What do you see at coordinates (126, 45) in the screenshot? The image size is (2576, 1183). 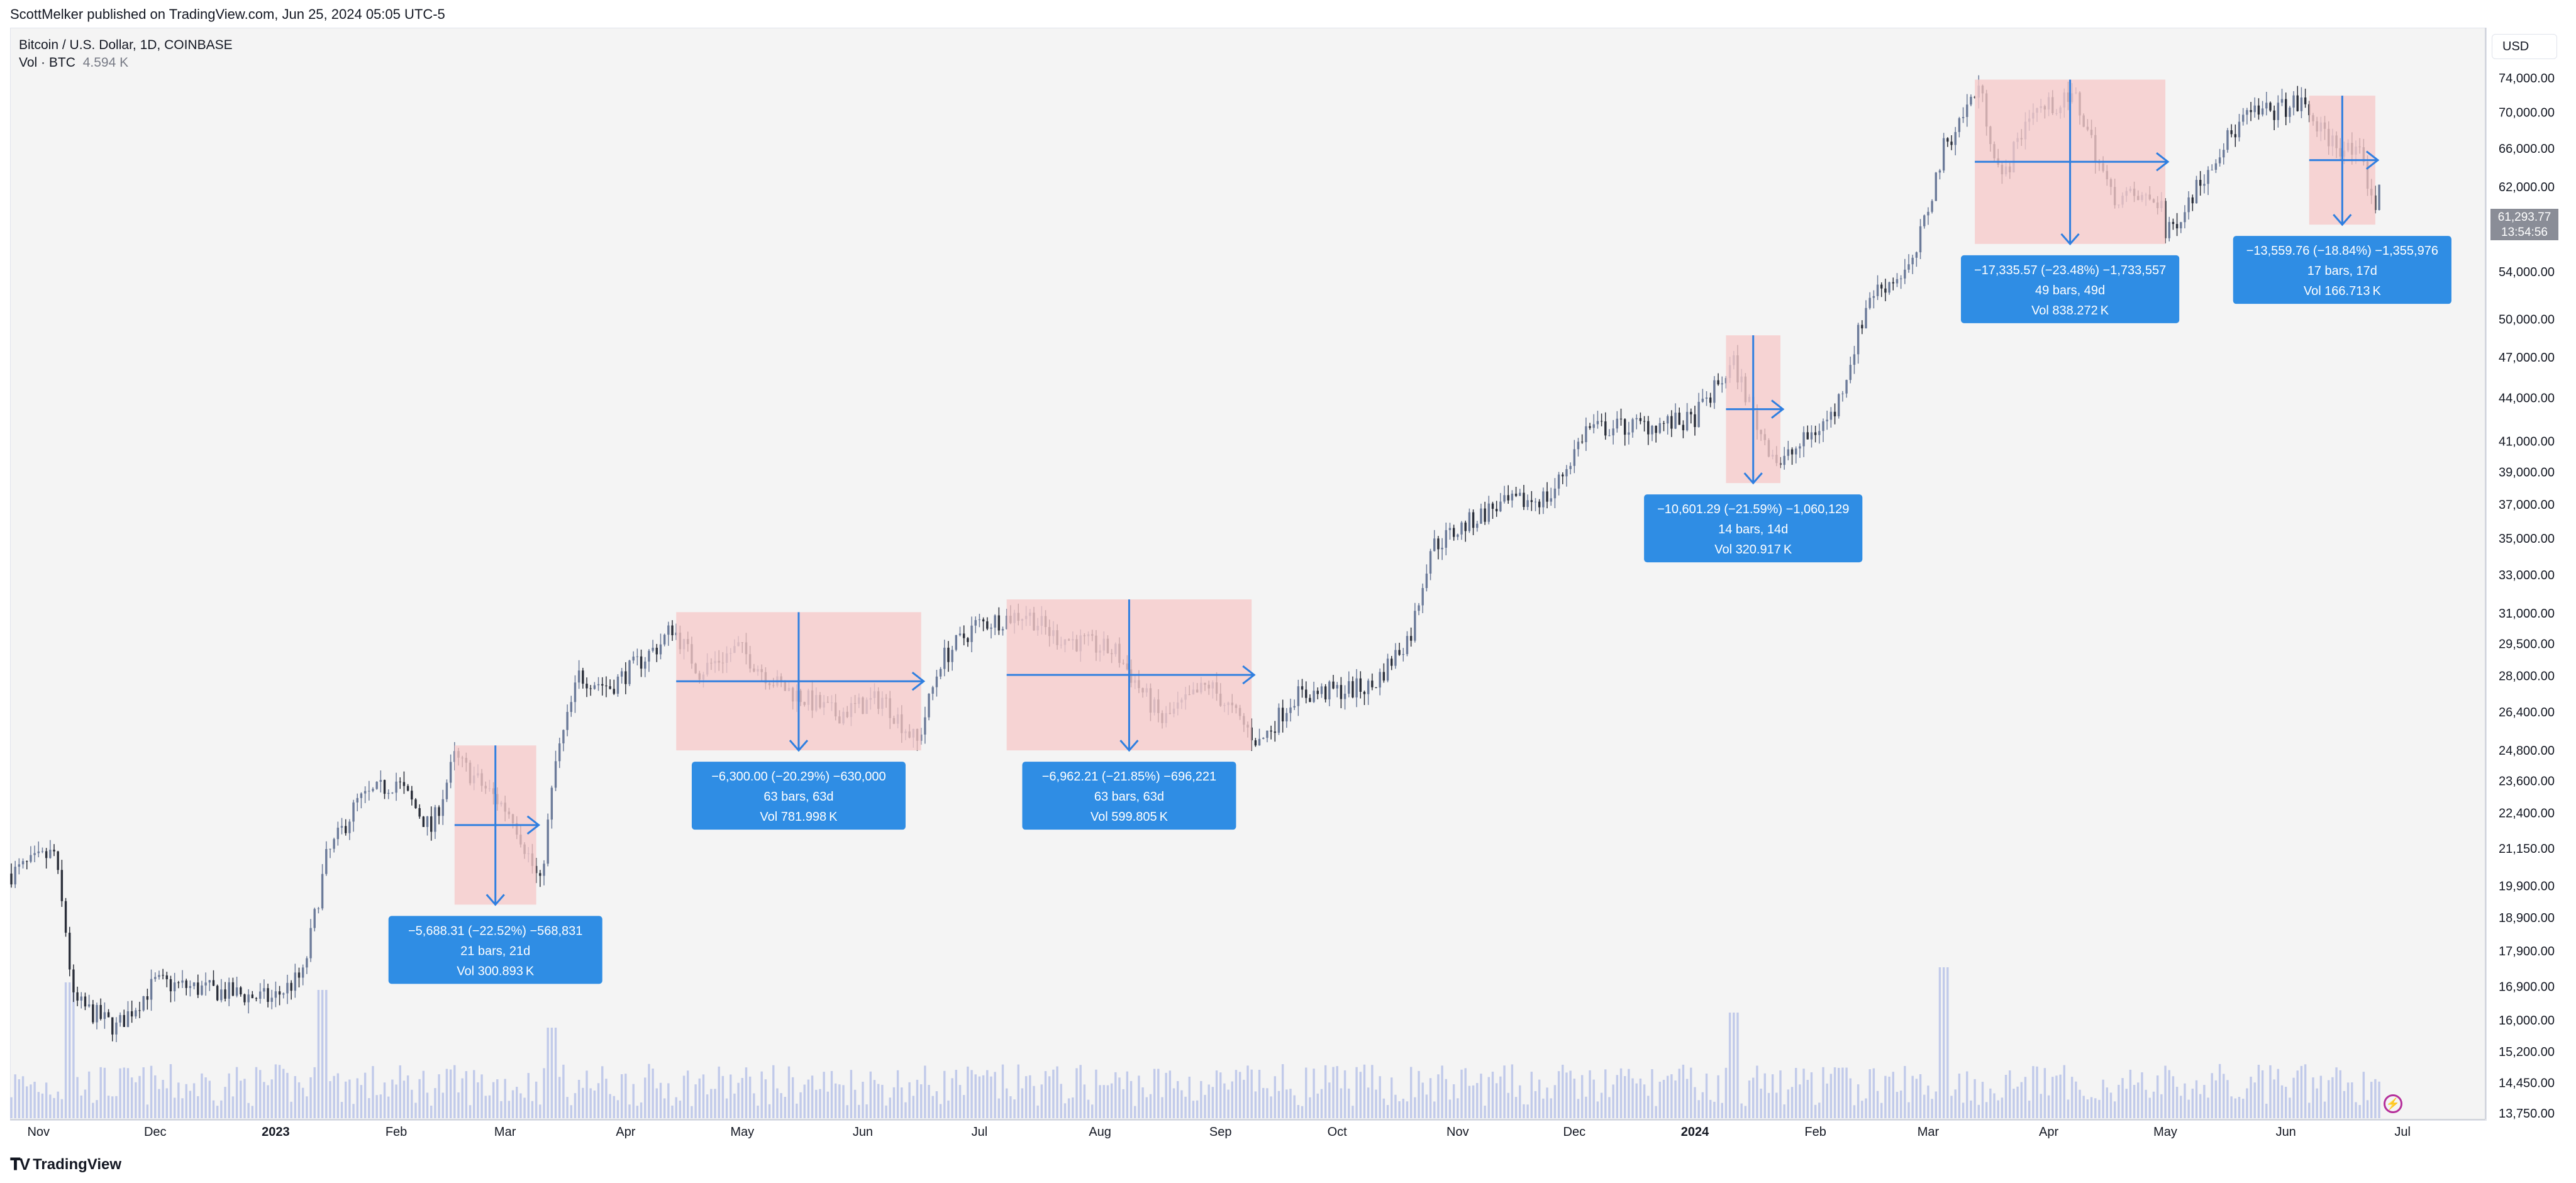 I see `symbol-legend: Bitcoin / U.S. Dollar, 1D, COINBASE` at bounding box center [126, 45].